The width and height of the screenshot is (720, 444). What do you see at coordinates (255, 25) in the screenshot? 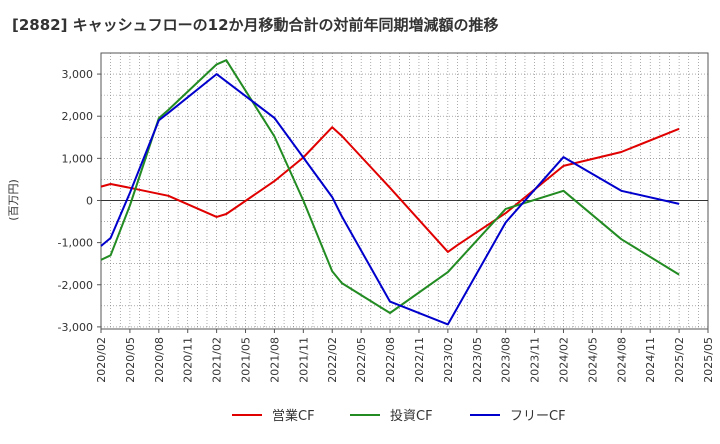
I see `chart-title: [2882] キャッシュフローの12か月移動合計の対前年同期増減額の推移` at bounding box center [255, 25].